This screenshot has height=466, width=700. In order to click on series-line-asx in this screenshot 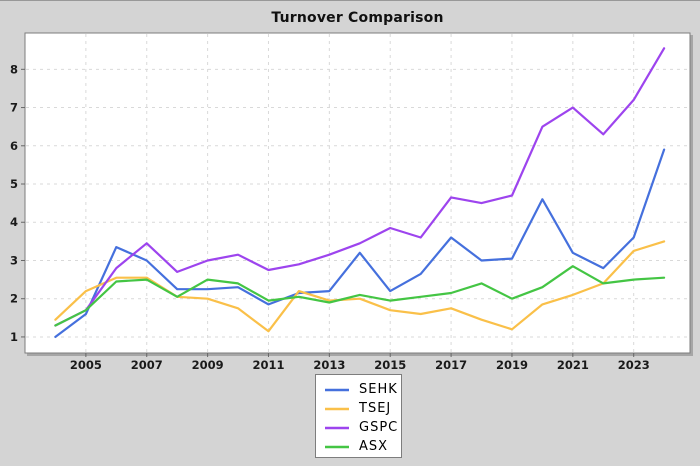, I will do `click(360, 296)`.